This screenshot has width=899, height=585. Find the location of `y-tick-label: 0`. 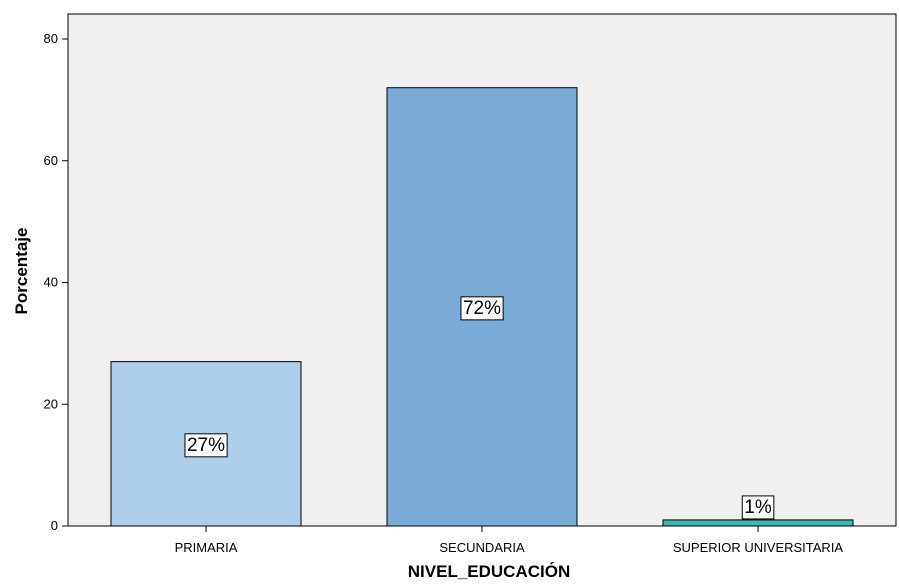

y-tick-label: 0 is located at coordinates (54, 525).